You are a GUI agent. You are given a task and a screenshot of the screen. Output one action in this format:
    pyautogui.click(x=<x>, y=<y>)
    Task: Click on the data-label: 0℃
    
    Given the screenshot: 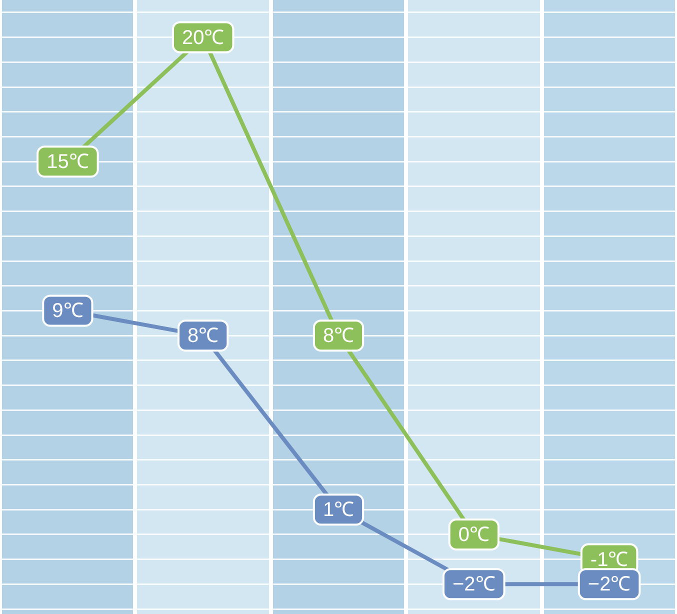 What is the action you would take?
    pyautogui.click(x=474, y=535)
    